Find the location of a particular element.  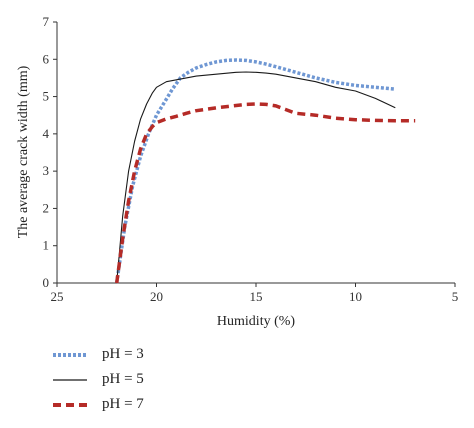

legend-label-ph3: pH = 3 is located at coordinates (123, 354).